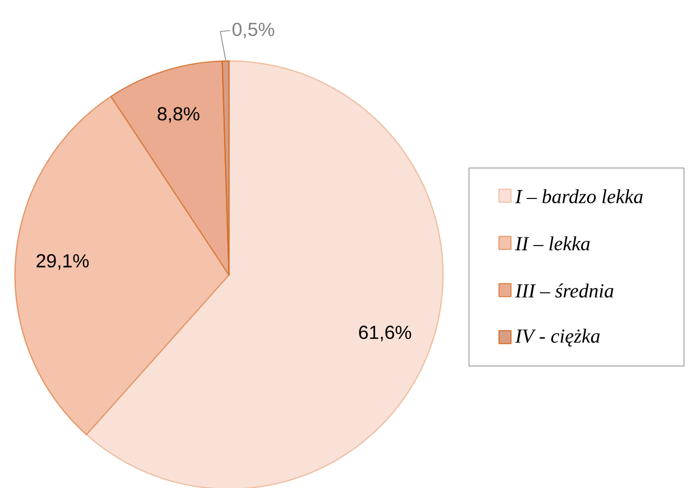 This screenshot has width=688, height=488. What do you see at coordinates (179, 115) in the screenshot?
I see `data-label: 8,8%` at bounding box center [179, 115].